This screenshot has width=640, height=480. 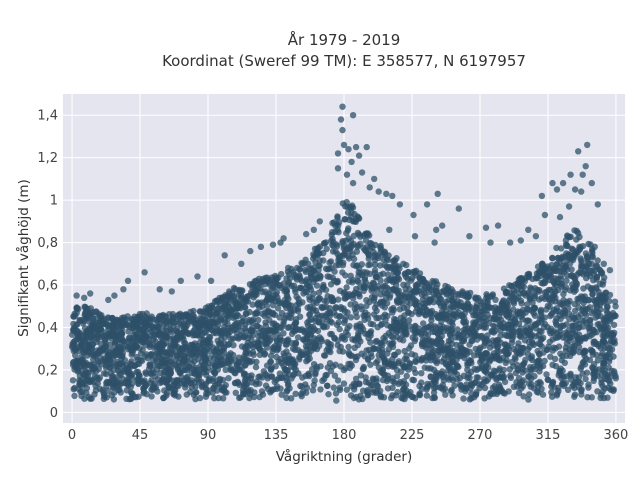 I want to click on x-tick-label: 360, so click(x=616, y=435).